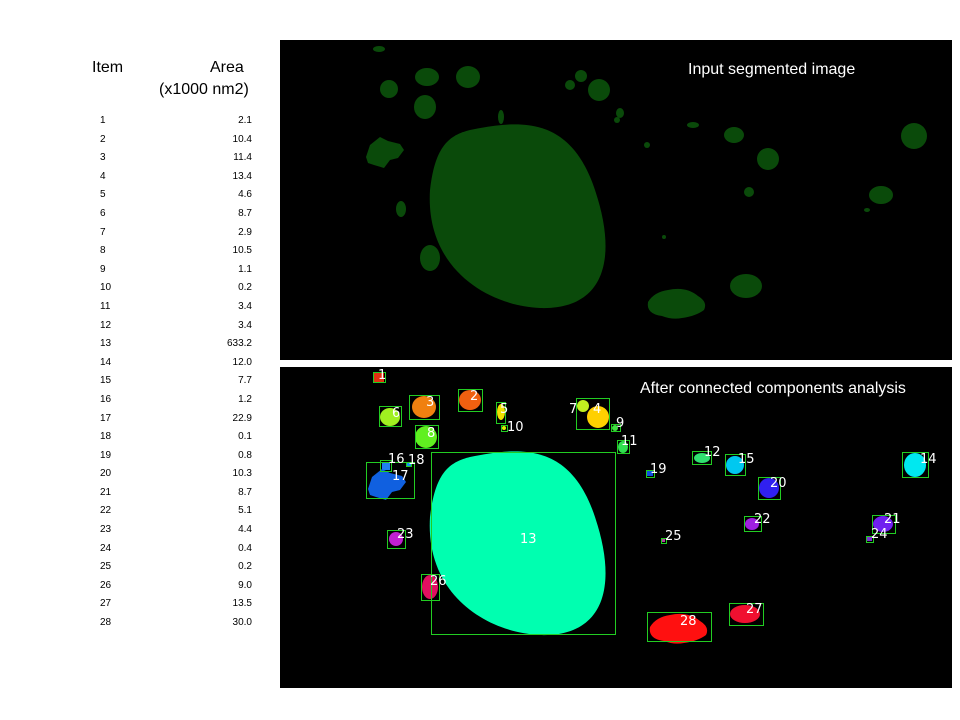  What do you see at coordinates (171, 493) in the screenshot?
I see `table-row: 21 8.7` at bounding box center [171, 493].